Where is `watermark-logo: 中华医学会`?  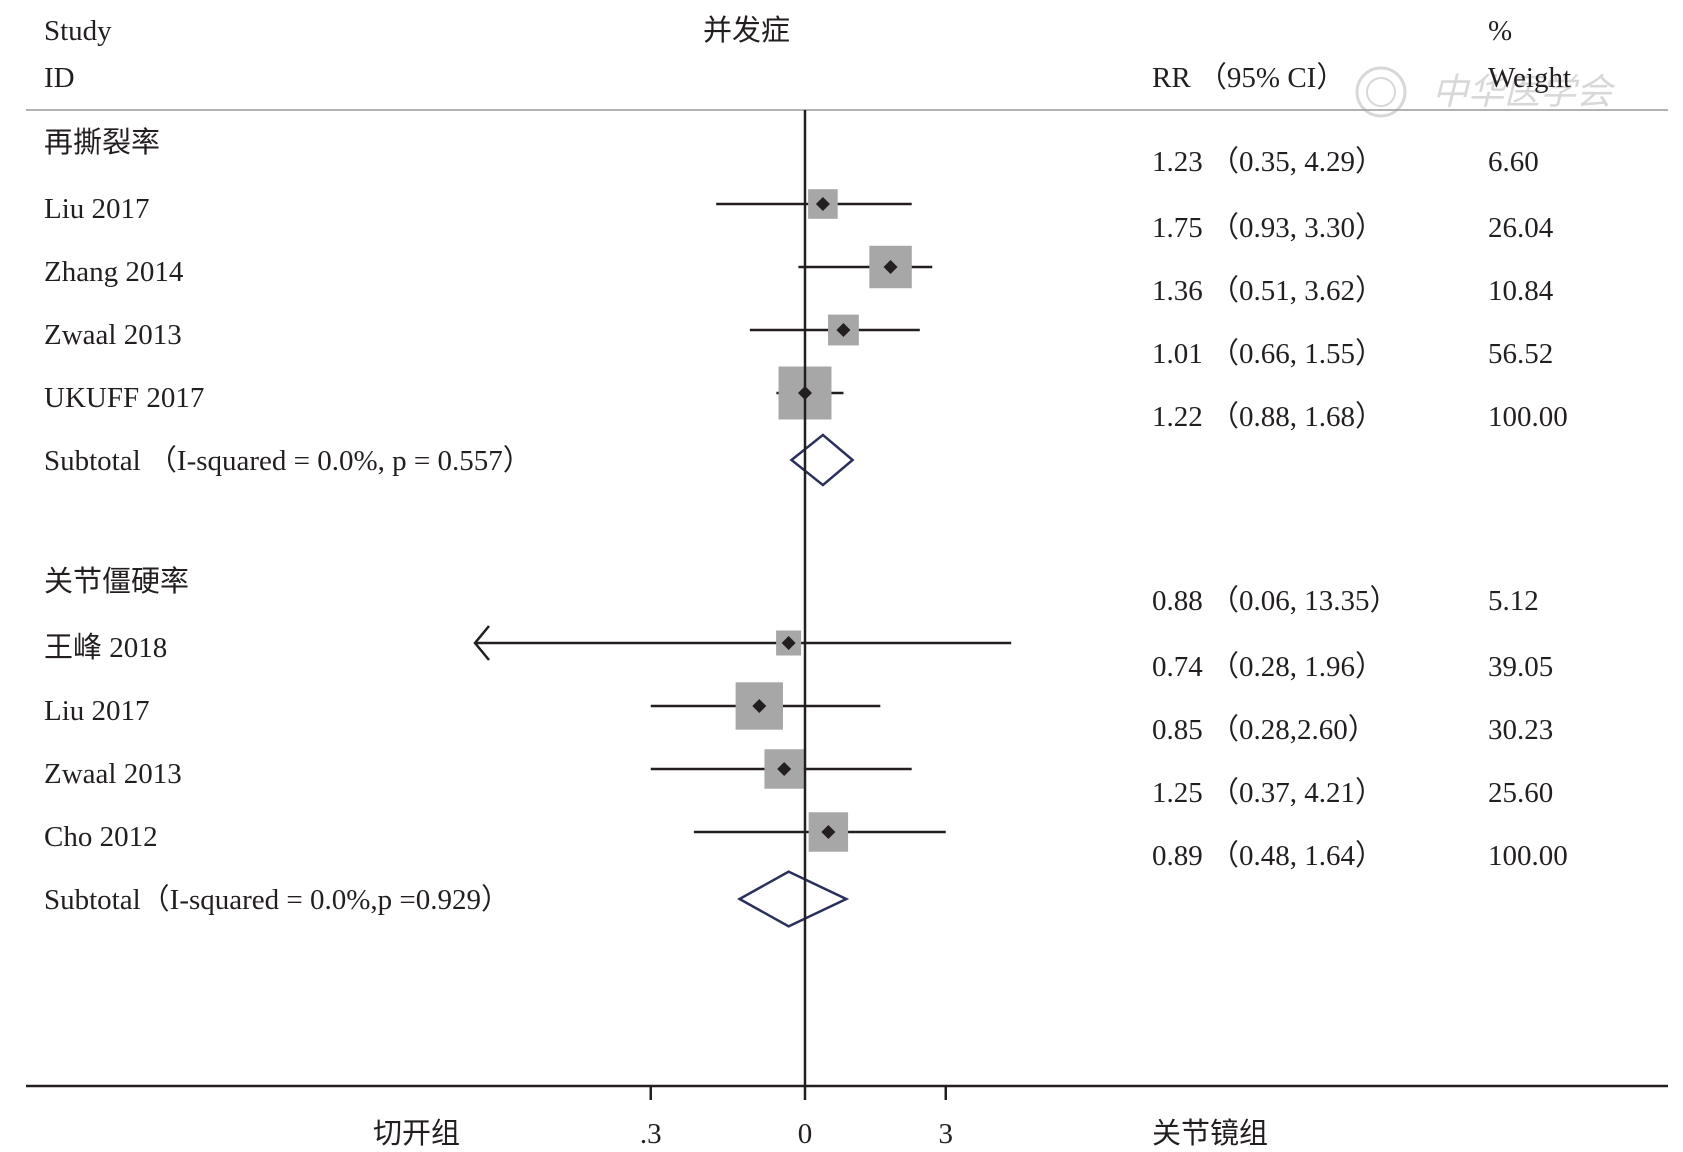
watermark-logo: 中华医学会 is located at coordinates (1485, 92).